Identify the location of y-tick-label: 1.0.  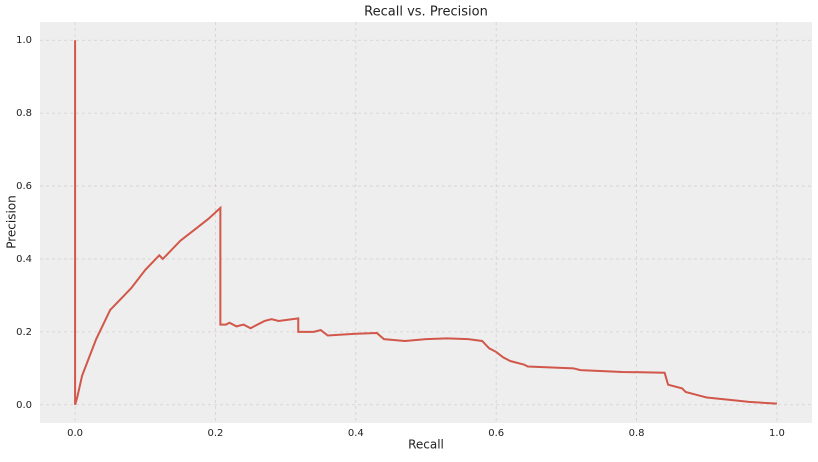
(24, 40).